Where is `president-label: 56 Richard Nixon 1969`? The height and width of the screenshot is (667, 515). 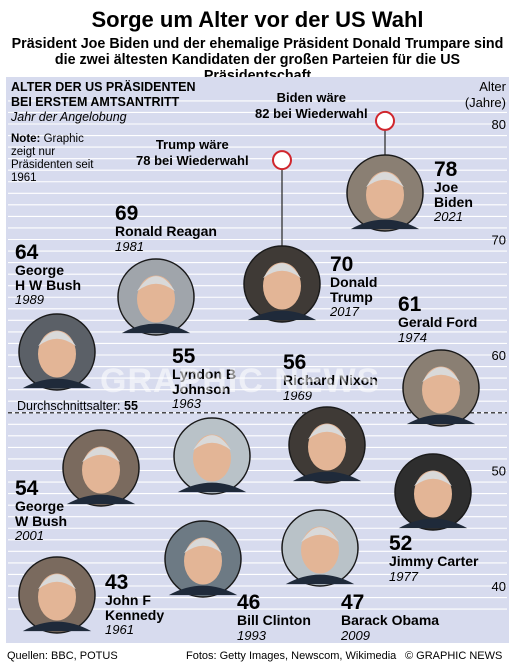
president-label: 56 Richard Nixon 1969 is located at coordinates (330, 377).